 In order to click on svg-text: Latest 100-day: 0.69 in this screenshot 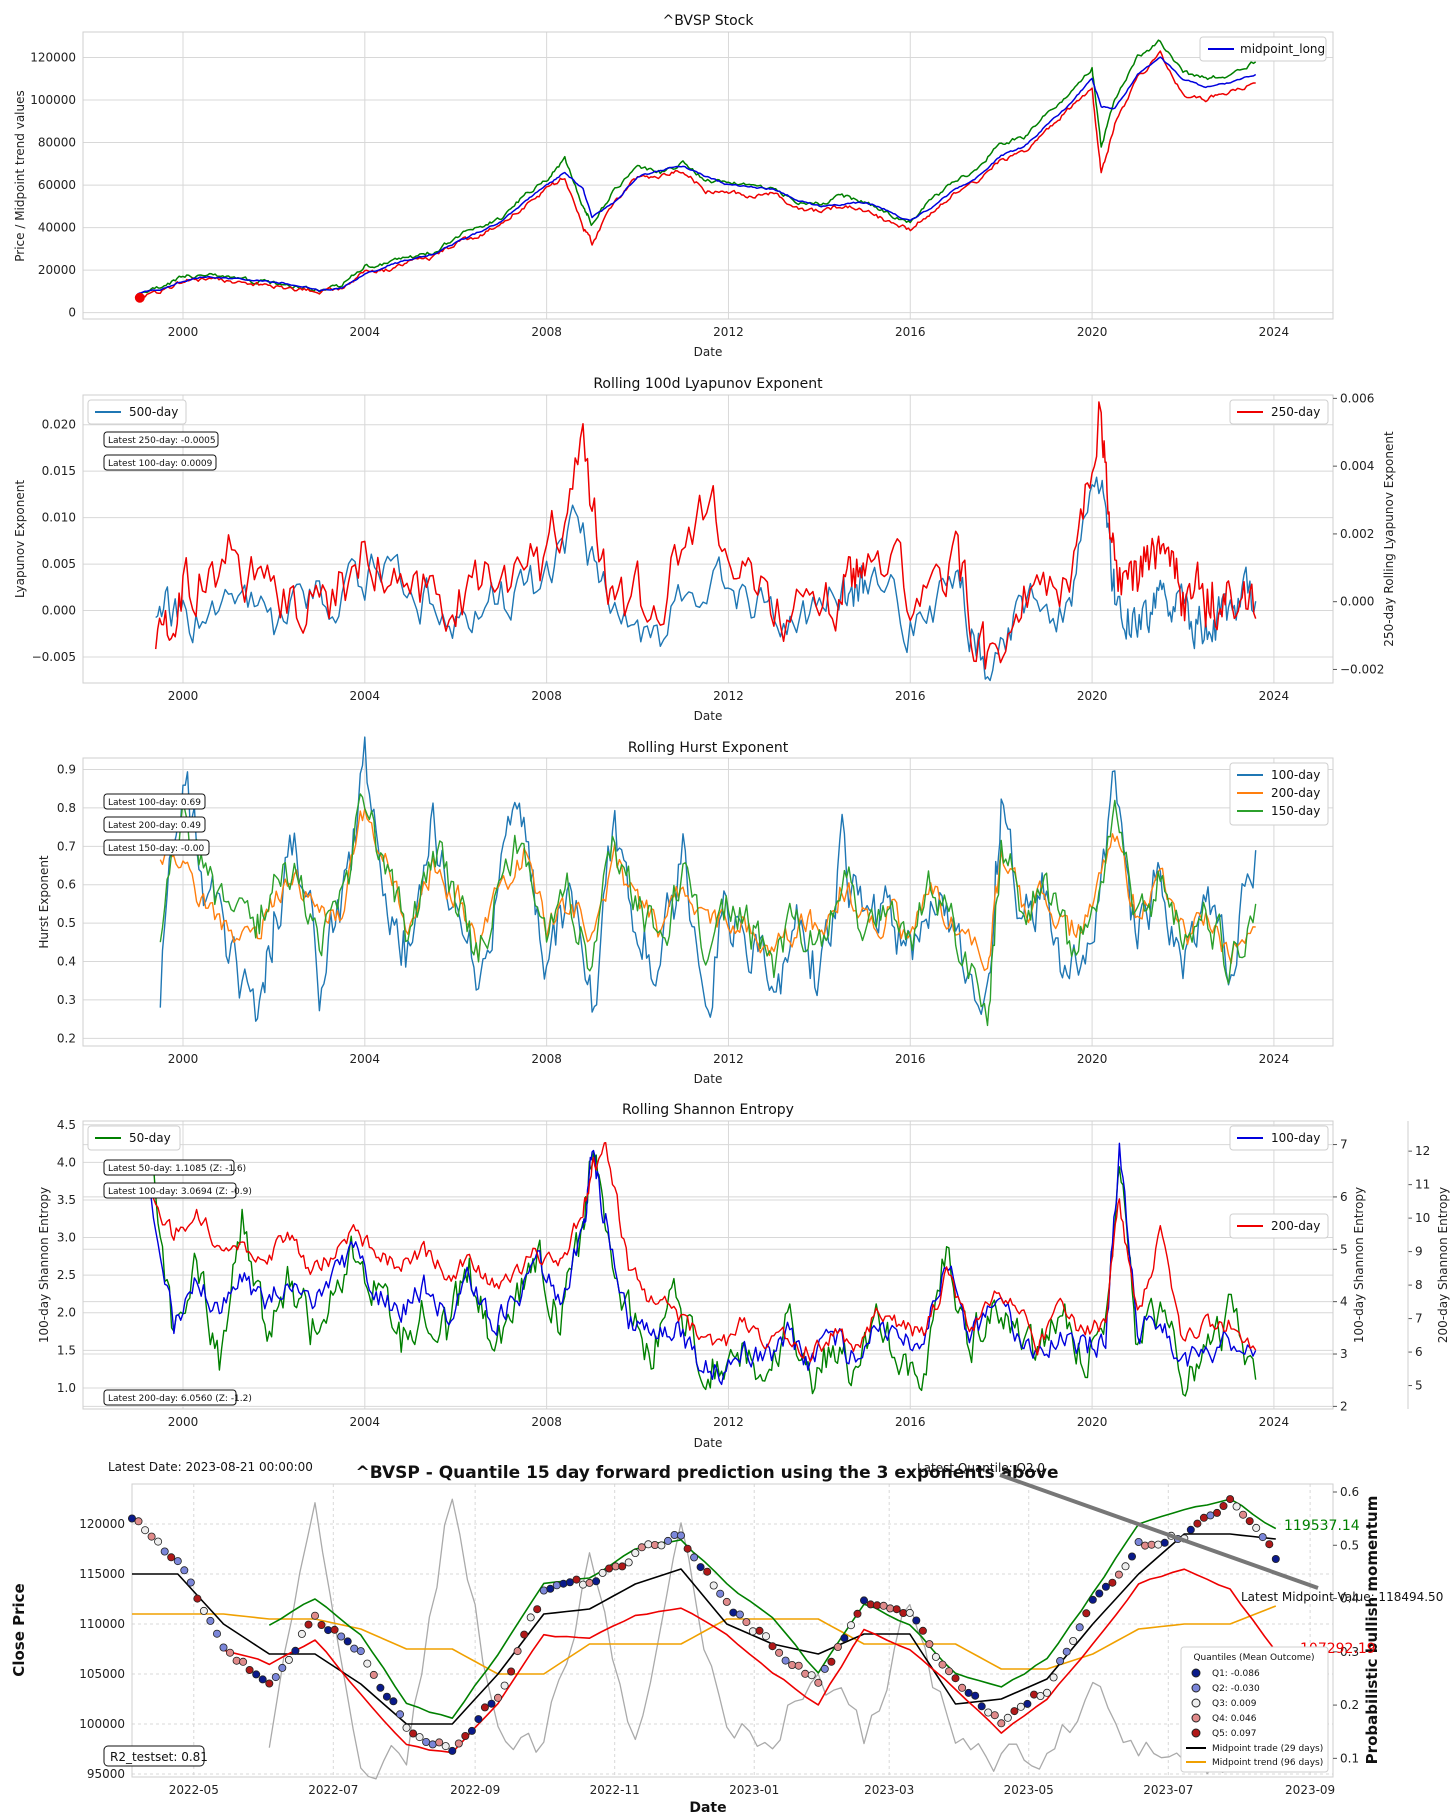, I will do `click(154, 803)`.